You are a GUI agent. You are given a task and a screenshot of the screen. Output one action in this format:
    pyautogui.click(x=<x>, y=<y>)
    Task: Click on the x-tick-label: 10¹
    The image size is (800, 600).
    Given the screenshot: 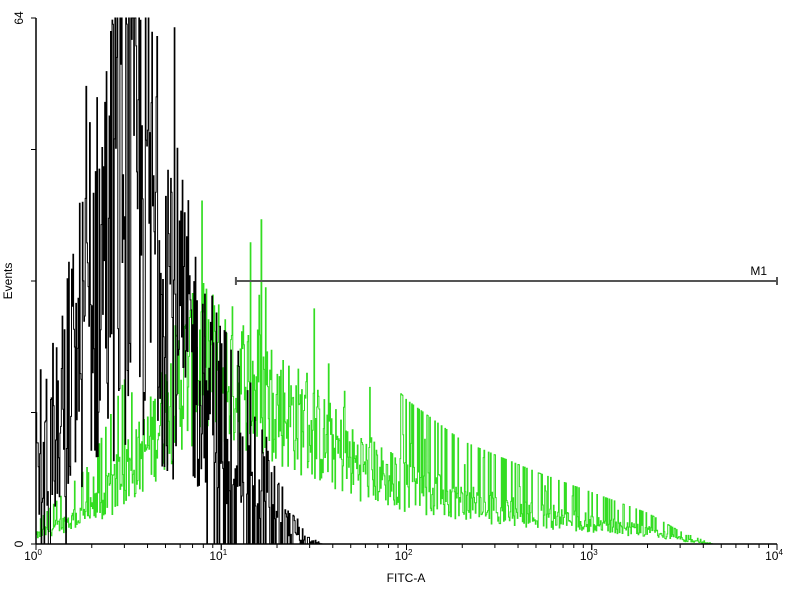 What is the action you would take?
    pyautogui.click(x=218, y=555)
    